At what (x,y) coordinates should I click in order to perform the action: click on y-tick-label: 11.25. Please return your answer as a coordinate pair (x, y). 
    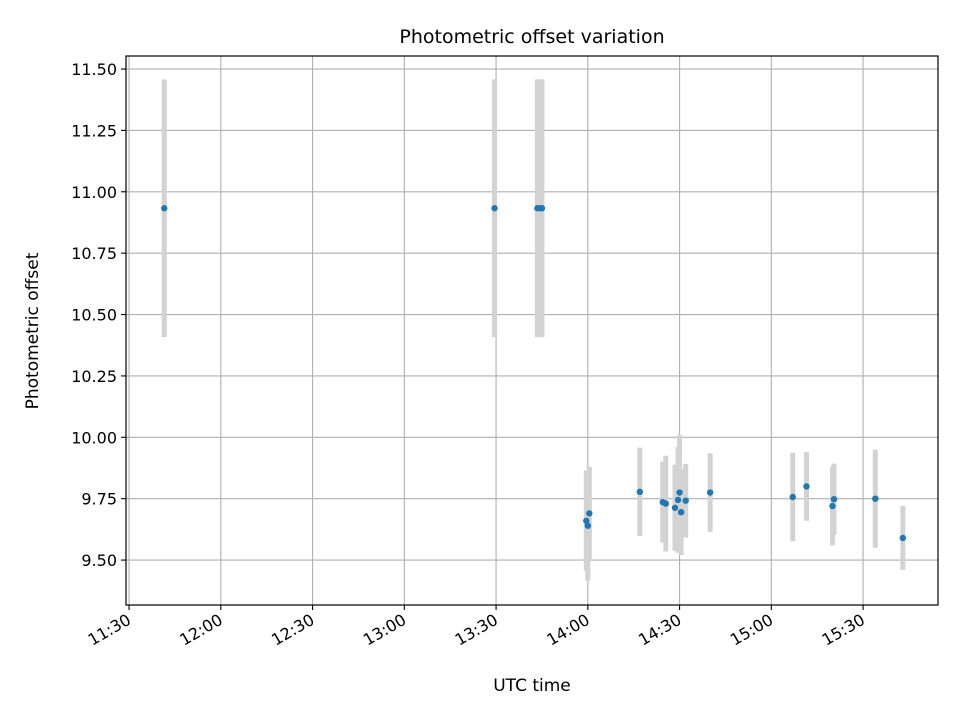
    Looking at the image, I should click on (94, 130).